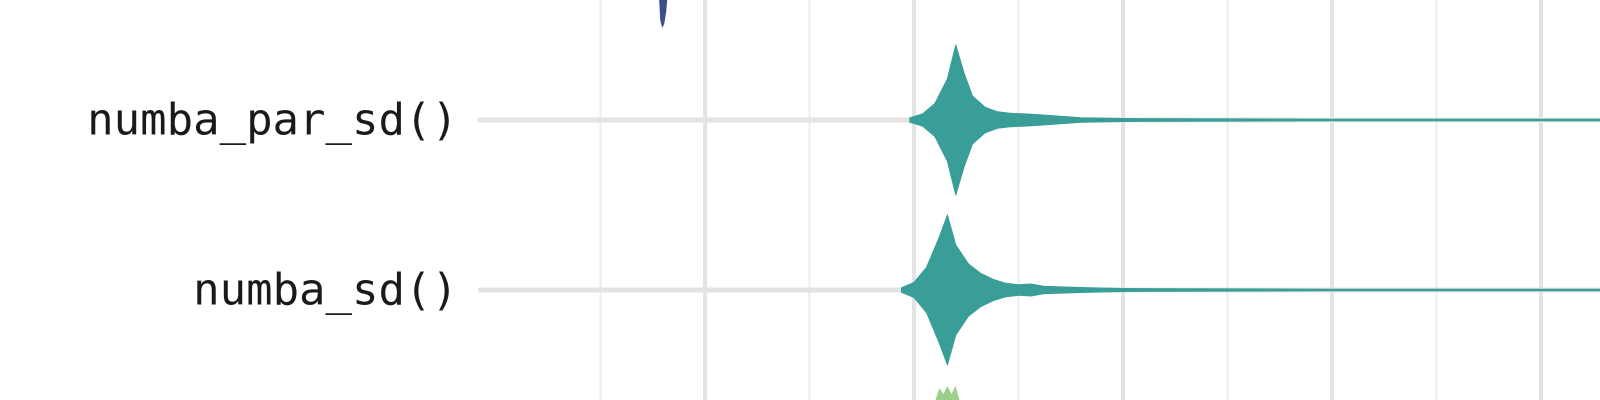 Image resolution: width=1600 pixels, height=400 pixels. What do you see at coordinates (663, 14) in the screenshot?
I see `partial-violin-top` at bounding box center [663, 14].